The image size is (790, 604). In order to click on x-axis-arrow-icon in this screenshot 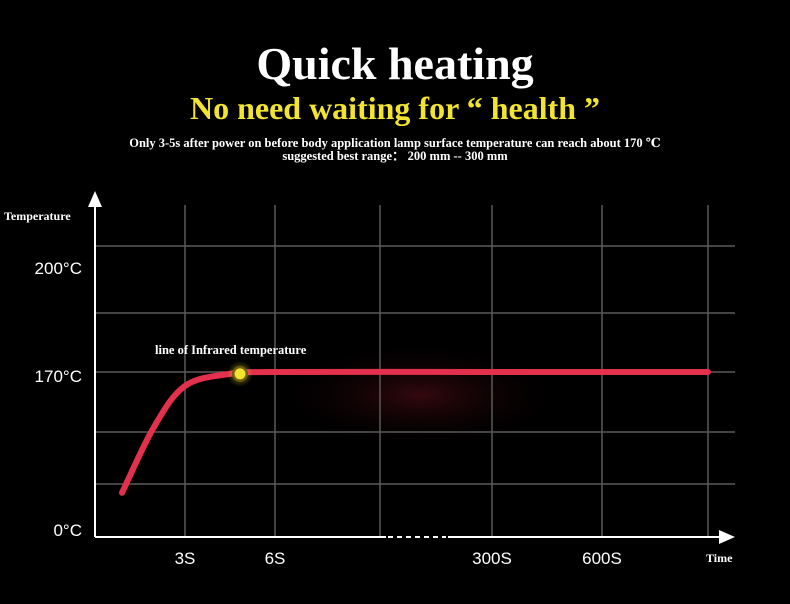, I will do `click(727, 537)`.